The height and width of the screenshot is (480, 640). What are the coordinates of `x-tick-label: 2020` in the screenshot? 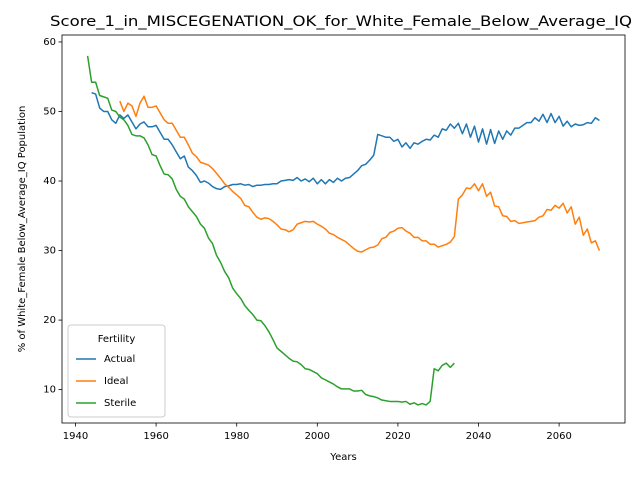 It's located at (397, 436).